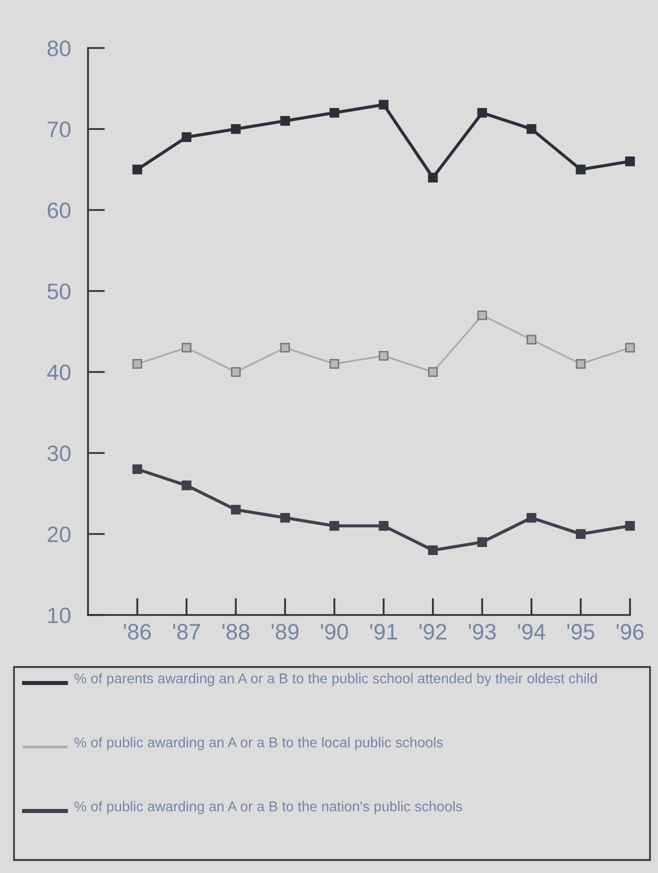 The width and height of the screenshot is (658, 873). What do you see at coordinates (334, 632) in the screenshot?
I see `x-tick-label: '90` at bounding box center [334, 632].